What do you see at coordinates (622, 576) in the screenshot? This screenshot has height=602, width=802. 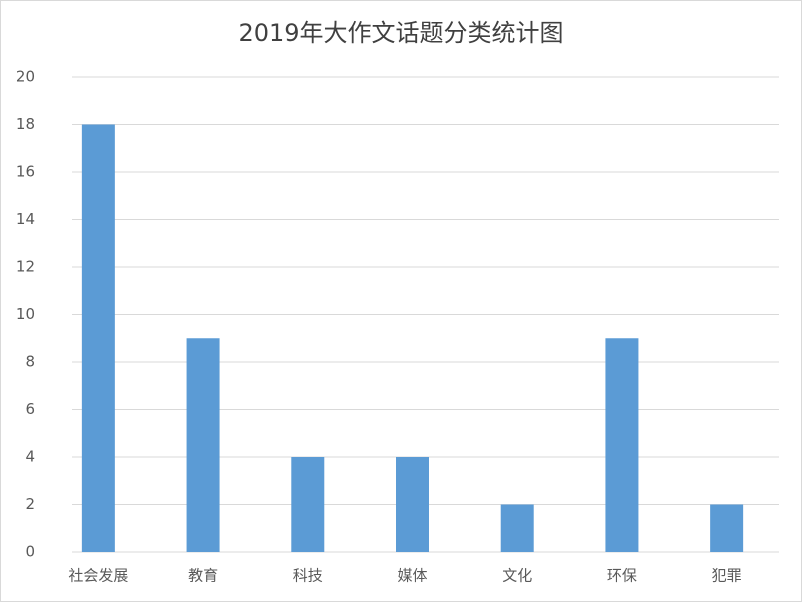 I see `x-tick-label: 环保` at bounding box center [622, 576].